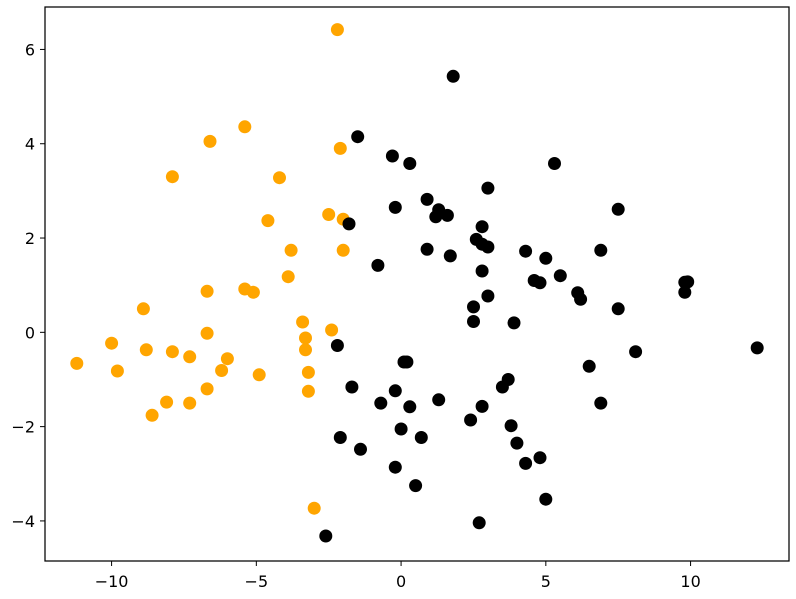  What do you see at coordinates (30, 49) in the screenshot?
I see `y-tick-label: 6` at bounding box center [30, 49].